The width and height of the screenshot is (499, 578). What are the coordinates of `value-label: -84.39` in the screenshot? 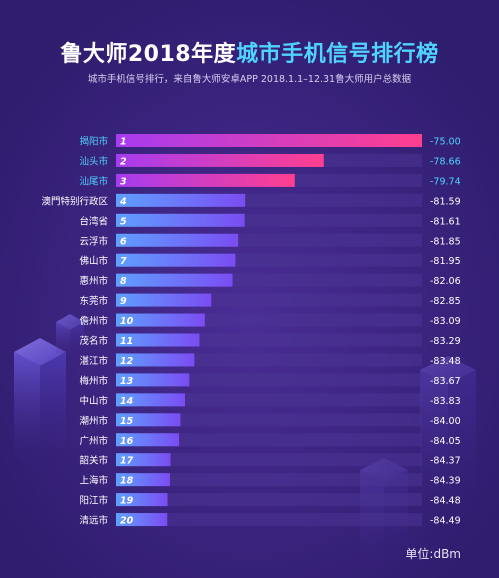 It's located at (445, 481).